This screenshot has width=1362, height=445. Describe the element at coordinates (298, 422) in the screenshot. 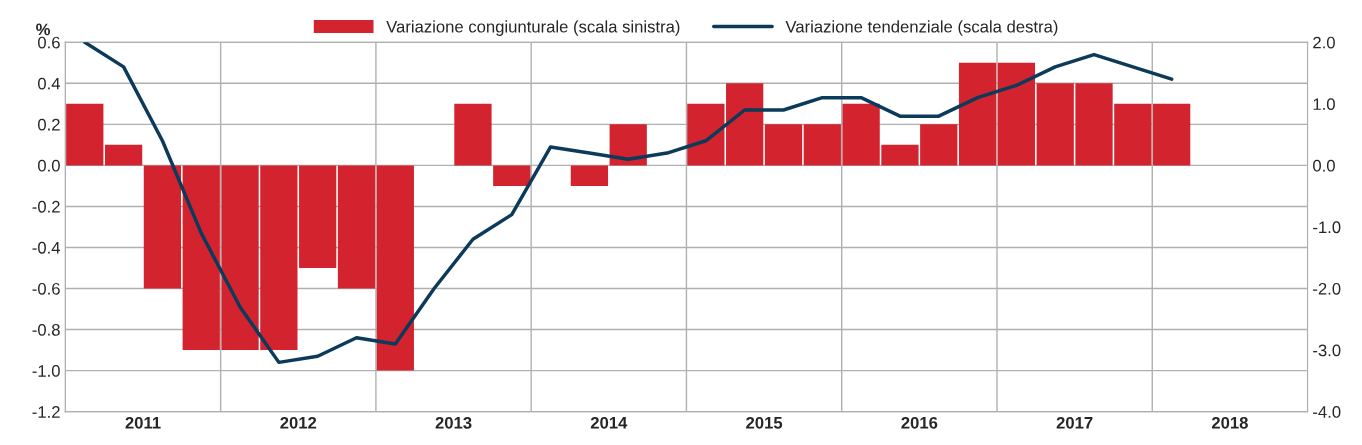

I see `x-tick-label: 2012` at that location.